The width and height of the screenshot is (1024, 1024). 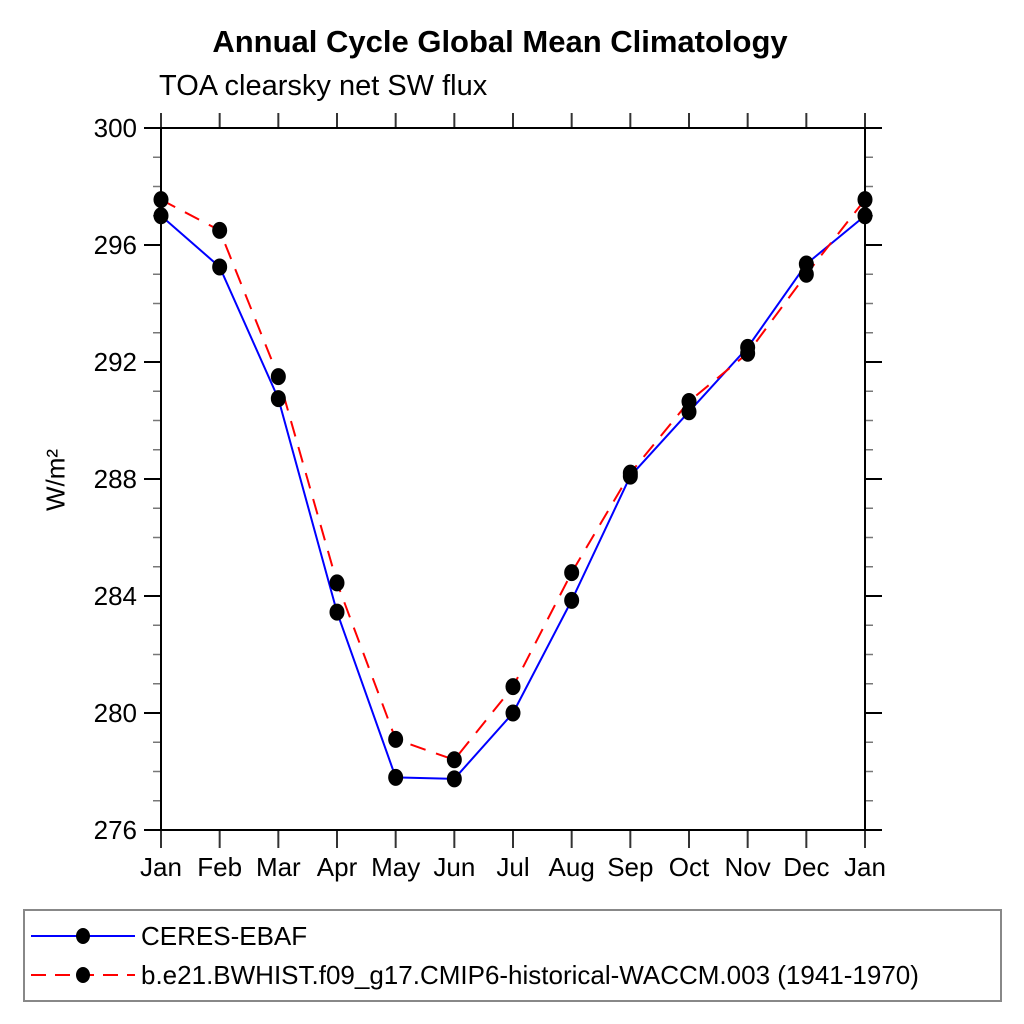 What do you see at coordinates (806, 867) in the screenshot?
I see `x-tick-label: Dec` at bounding box center [806, 867].